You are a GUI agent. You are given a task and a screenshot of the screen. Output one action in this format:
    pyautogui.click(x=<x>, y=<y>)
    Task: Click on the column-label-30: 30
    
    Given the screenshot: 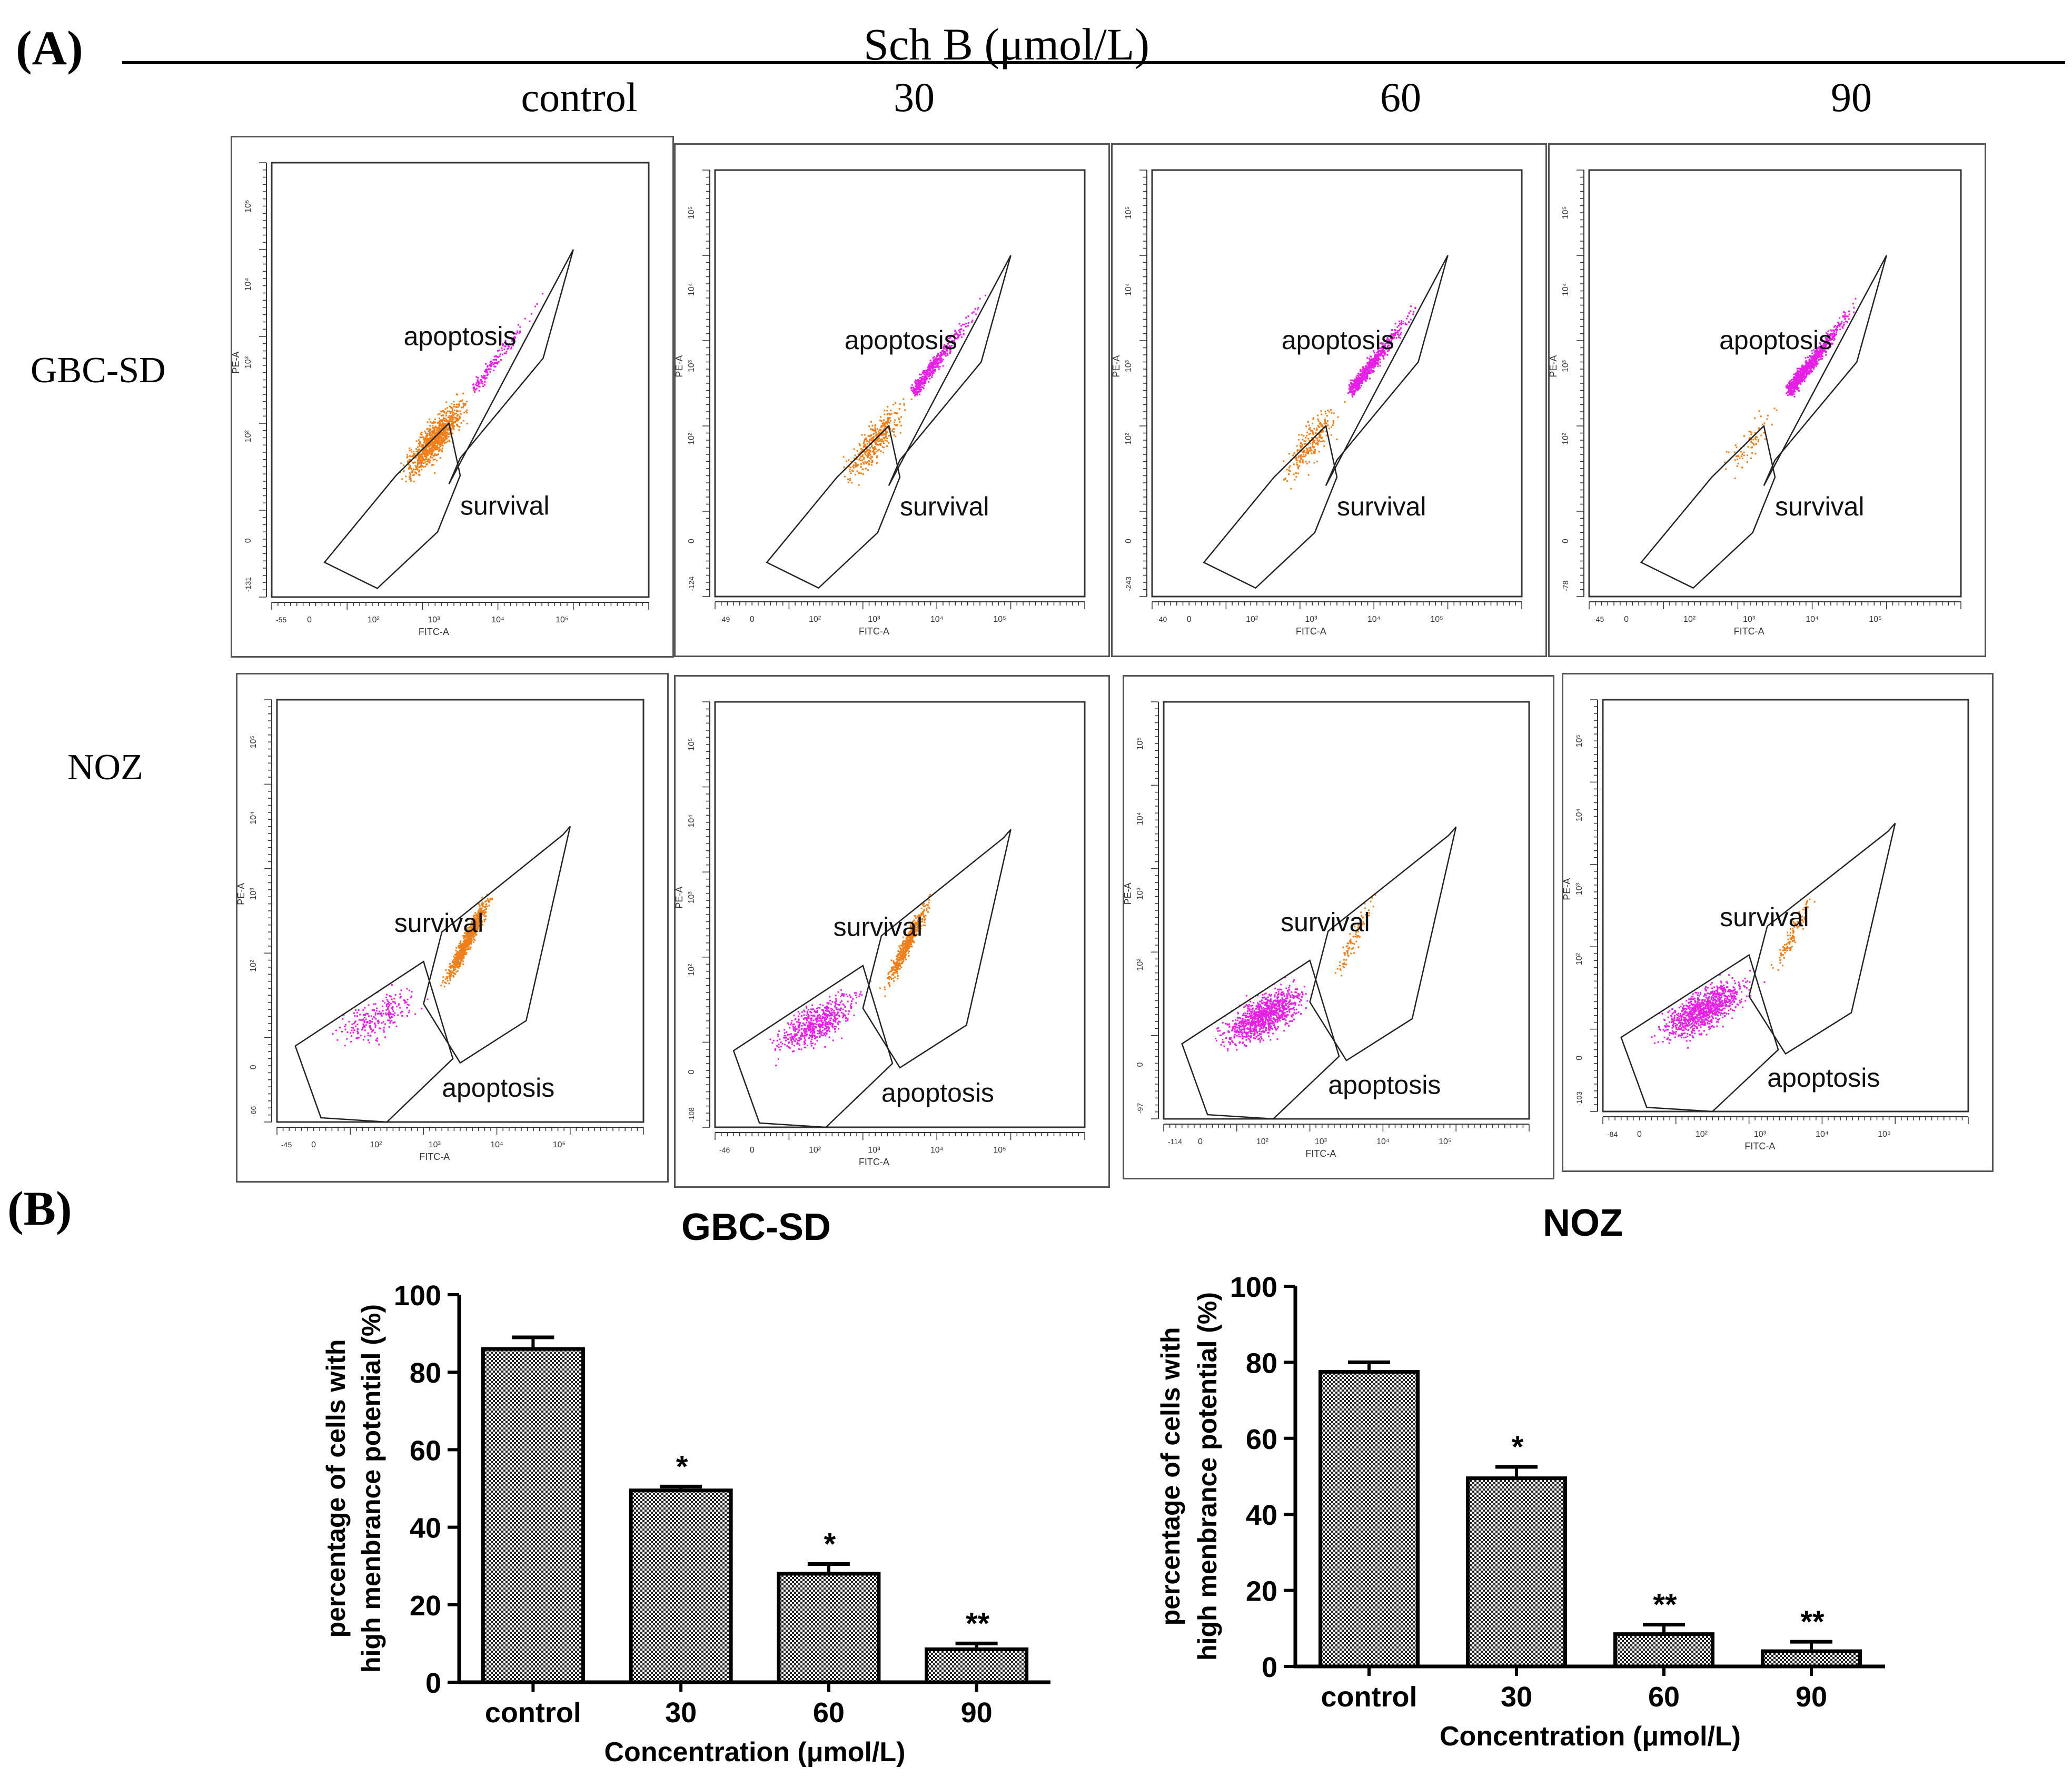 What is the action you would take?
    pyautogui.click(x=914, y=97)
    